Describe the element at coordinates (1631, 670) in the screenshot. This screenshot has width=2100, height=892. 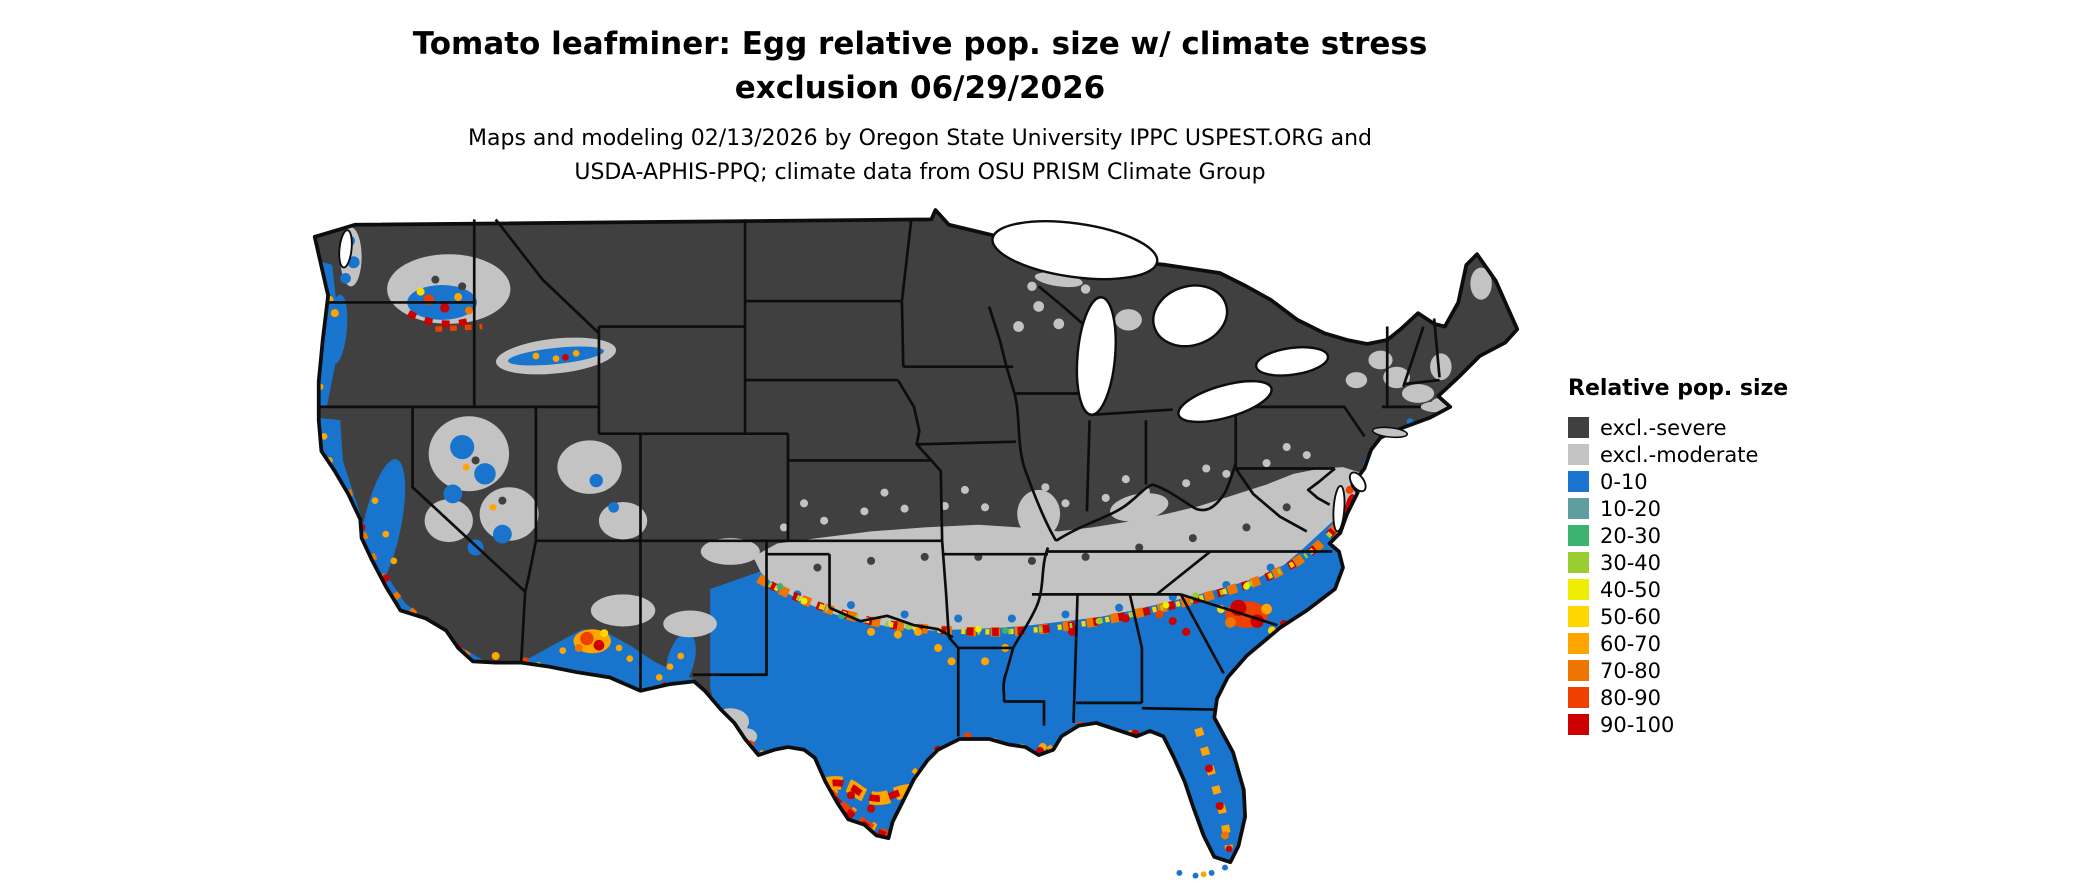
I see `legend-label: 70-80` at that location.